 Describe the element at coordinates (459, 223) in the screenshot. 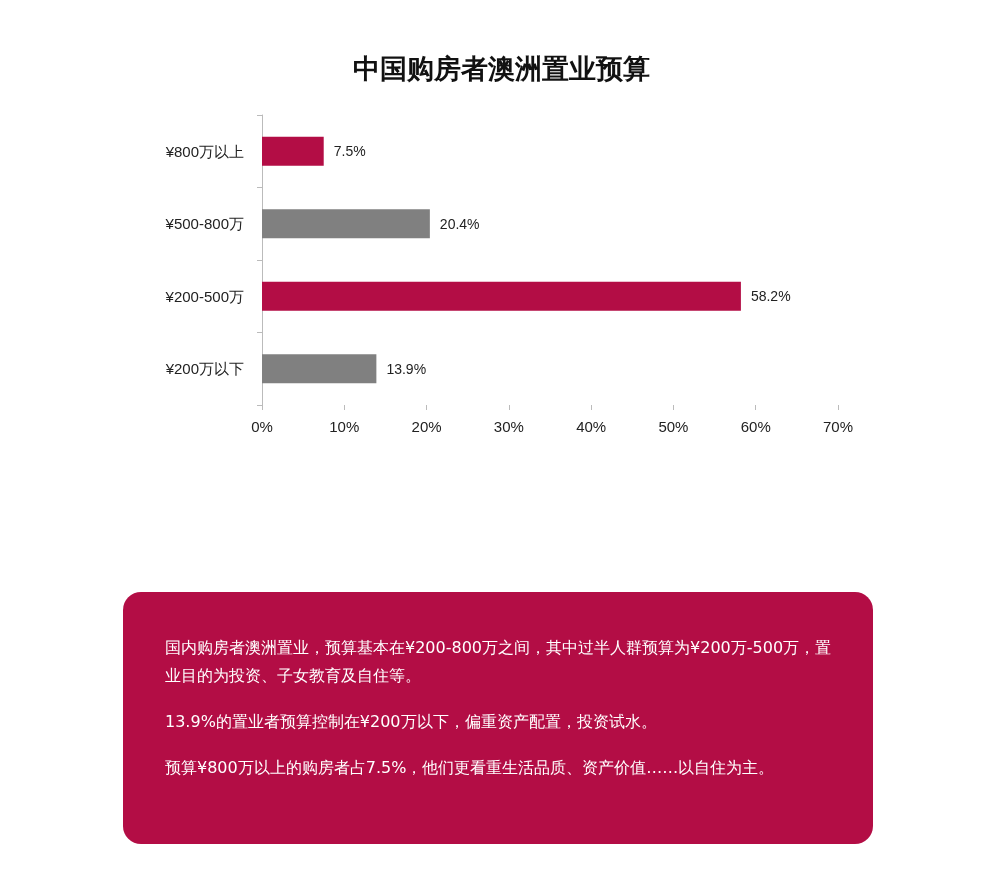

I see `data-label: 20.4%` at that location.